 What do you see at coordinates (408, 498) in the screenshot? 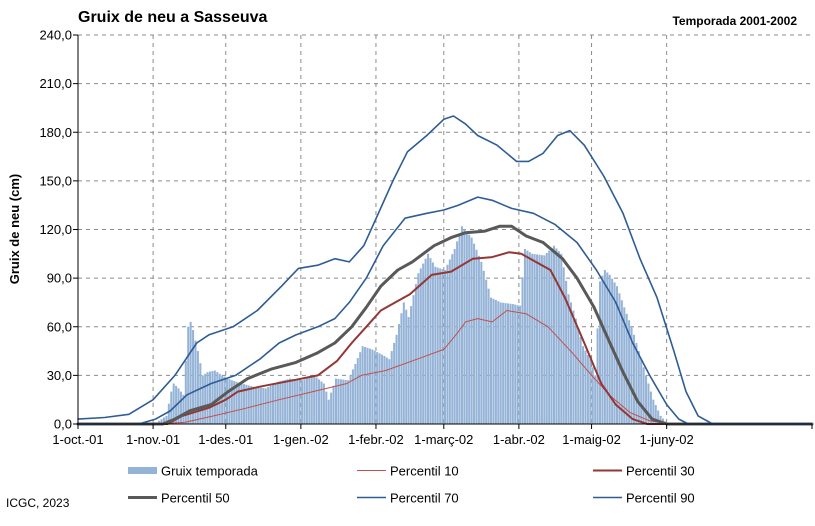
I see `legend-item-percentil-70: Percentil 70` at bounding box center [408, 498].